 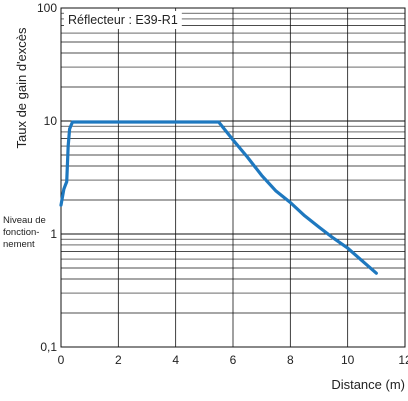 What do you see at coordinates (53, 234) in the screenshot?
I see `y-tick-label: 1` at bounding box center [53, 234].